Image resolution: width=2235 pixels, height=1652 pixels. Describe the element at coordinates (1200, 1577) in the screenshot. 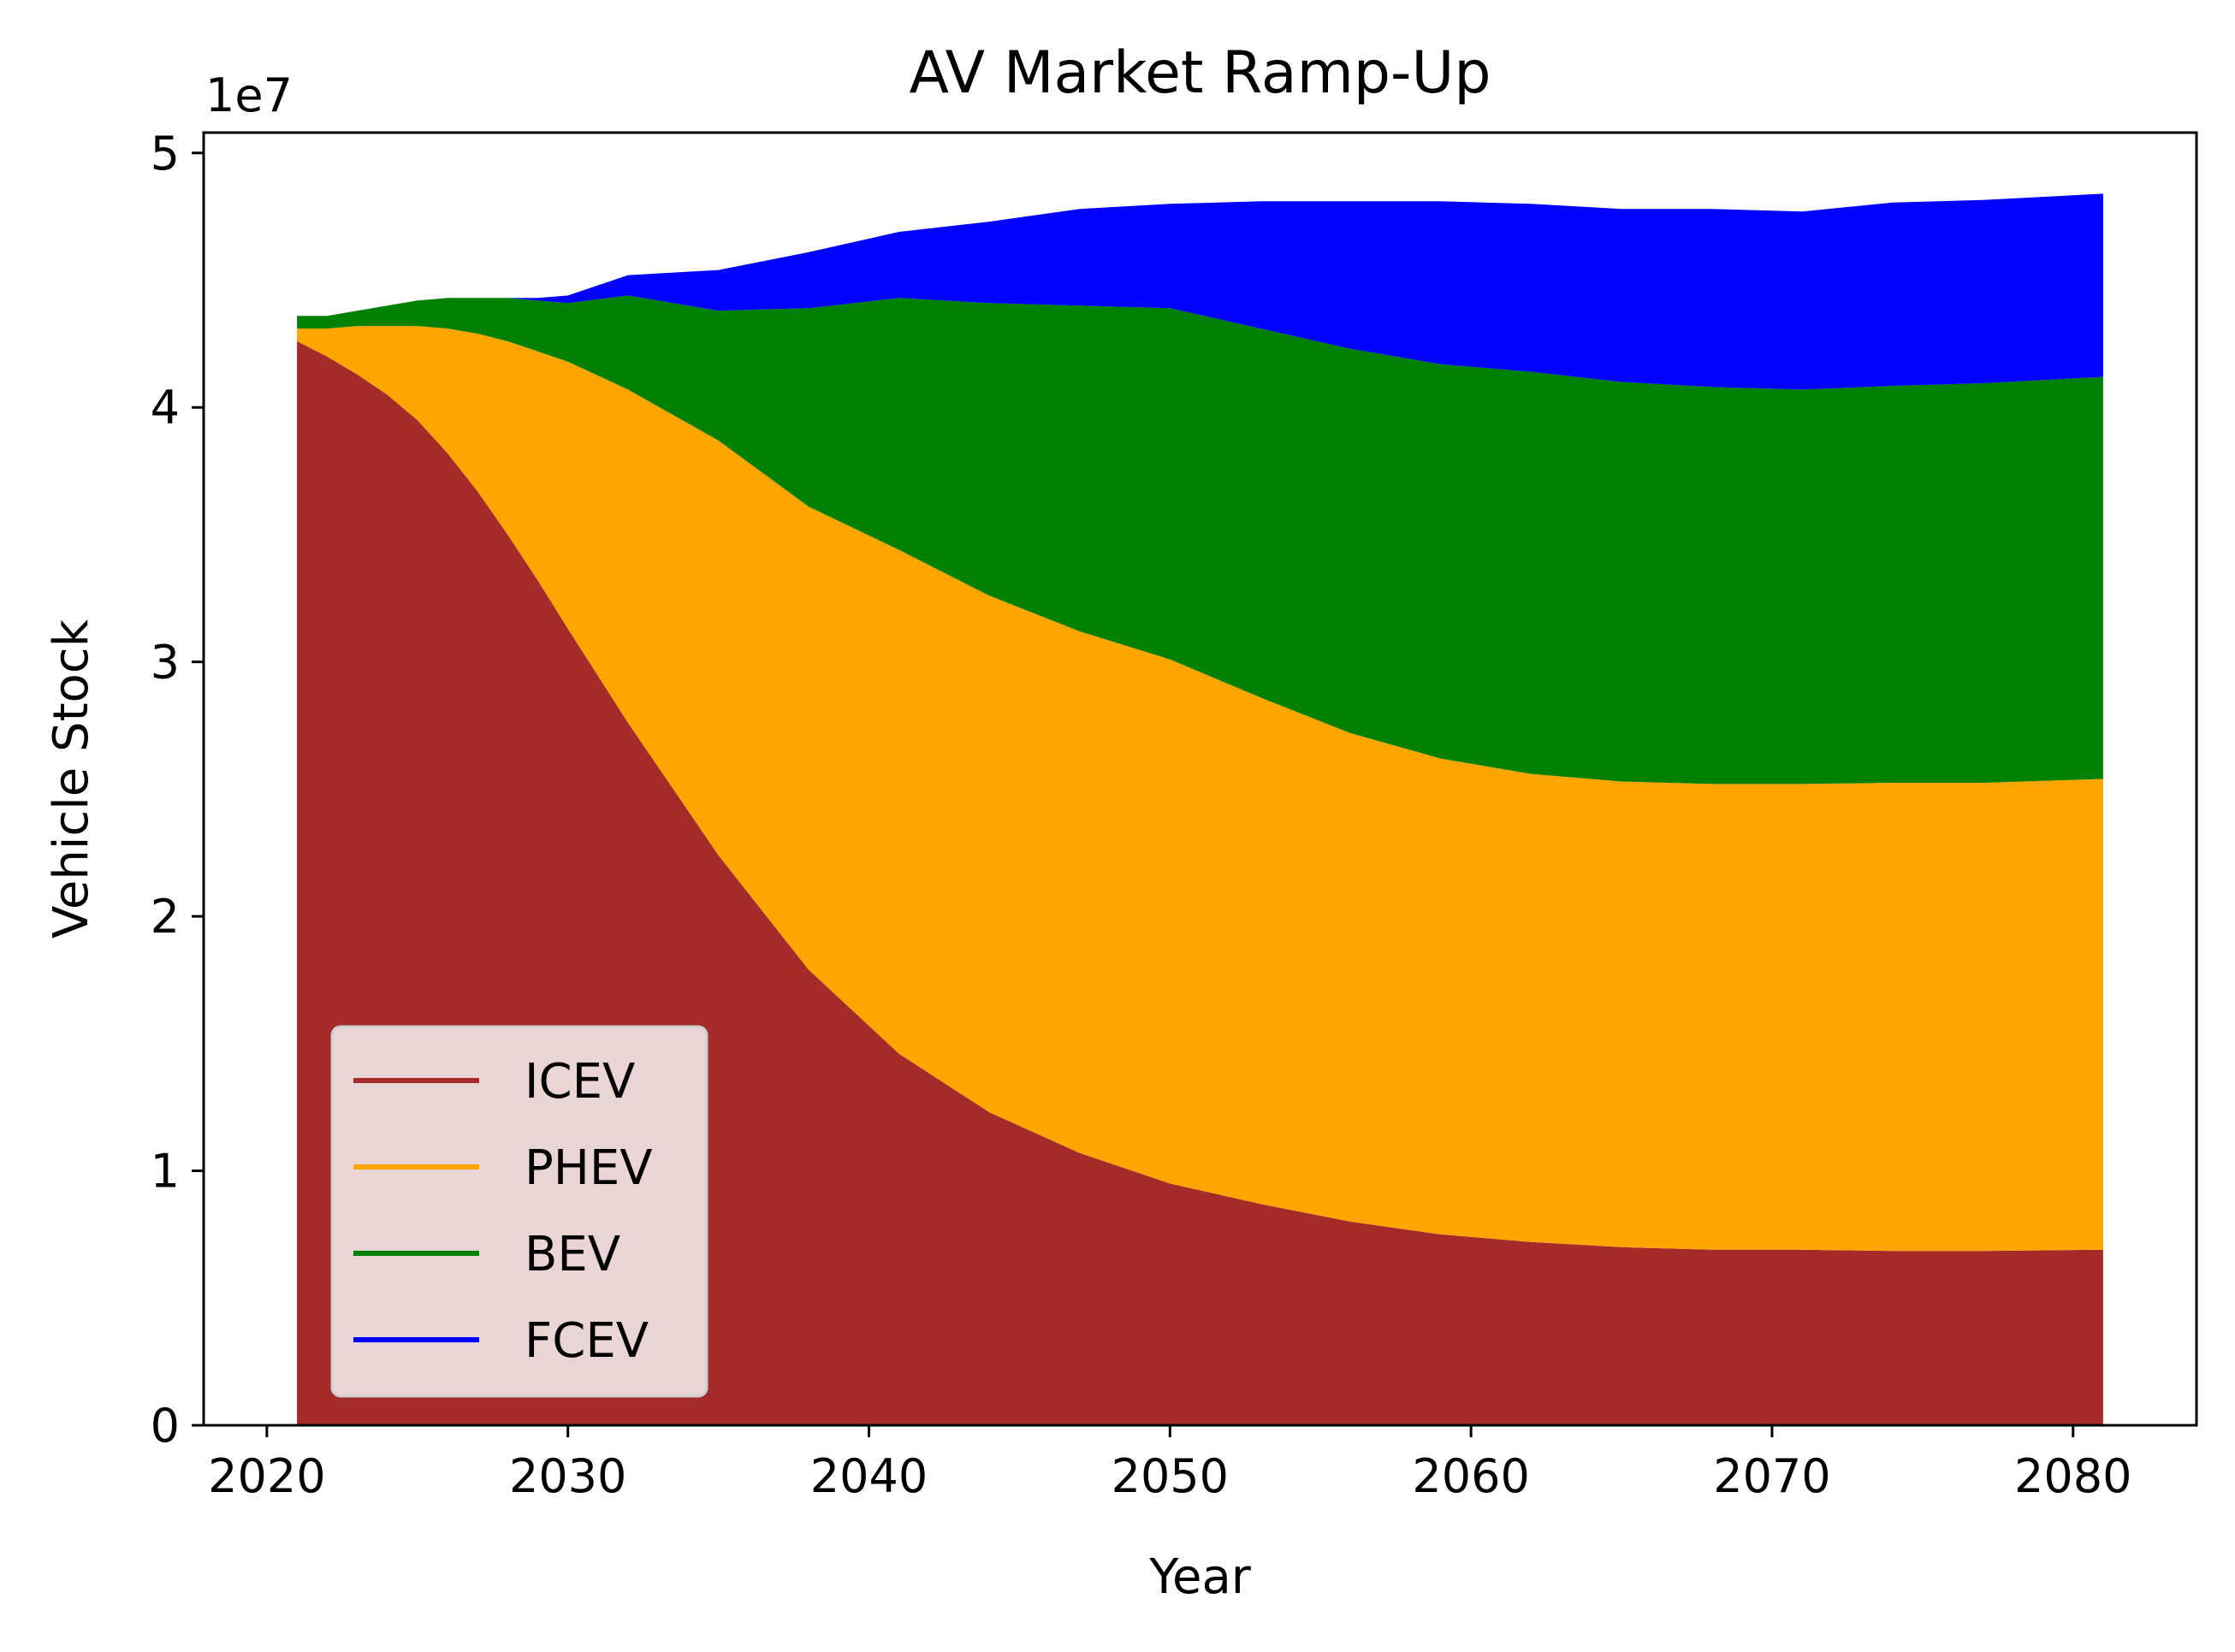

I see `x-axis-title: Year` at that location.